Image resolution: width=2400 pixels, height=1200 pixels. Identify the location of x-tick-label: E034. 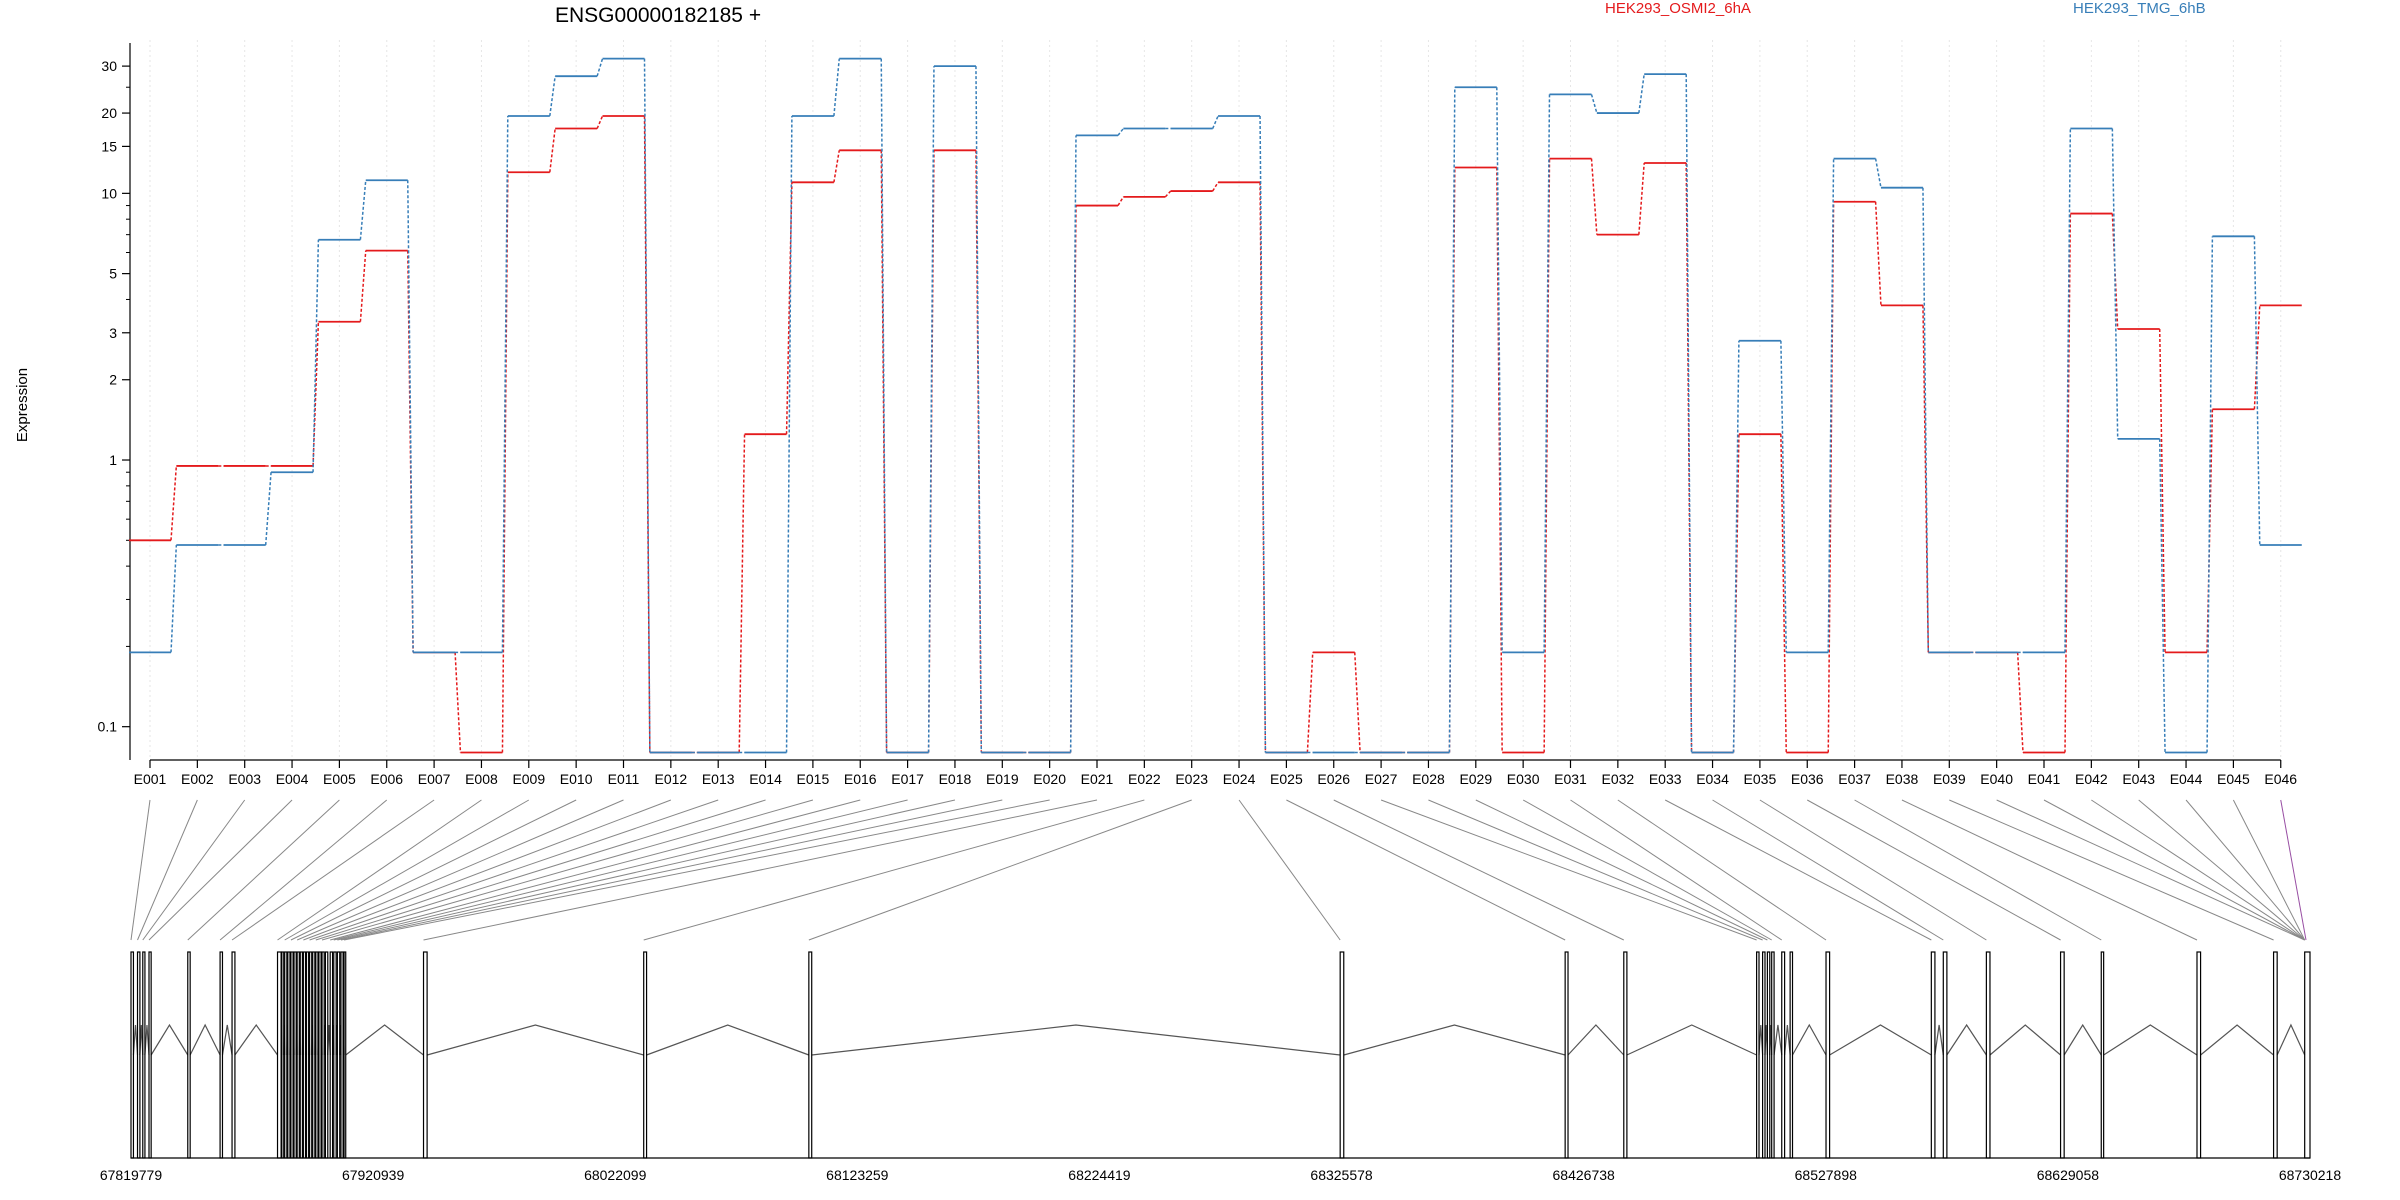
(1712, 779).